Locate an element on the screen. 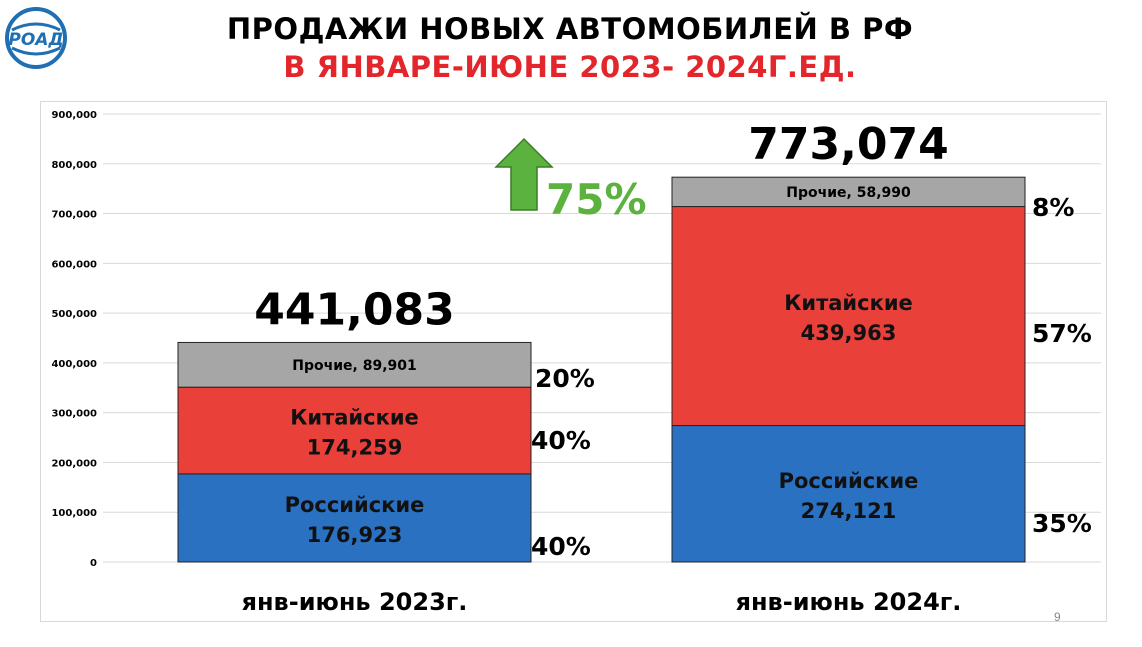 This screenshot has width=1142, height=647. percent-label: 57% is located at coordinates (1062, 333).